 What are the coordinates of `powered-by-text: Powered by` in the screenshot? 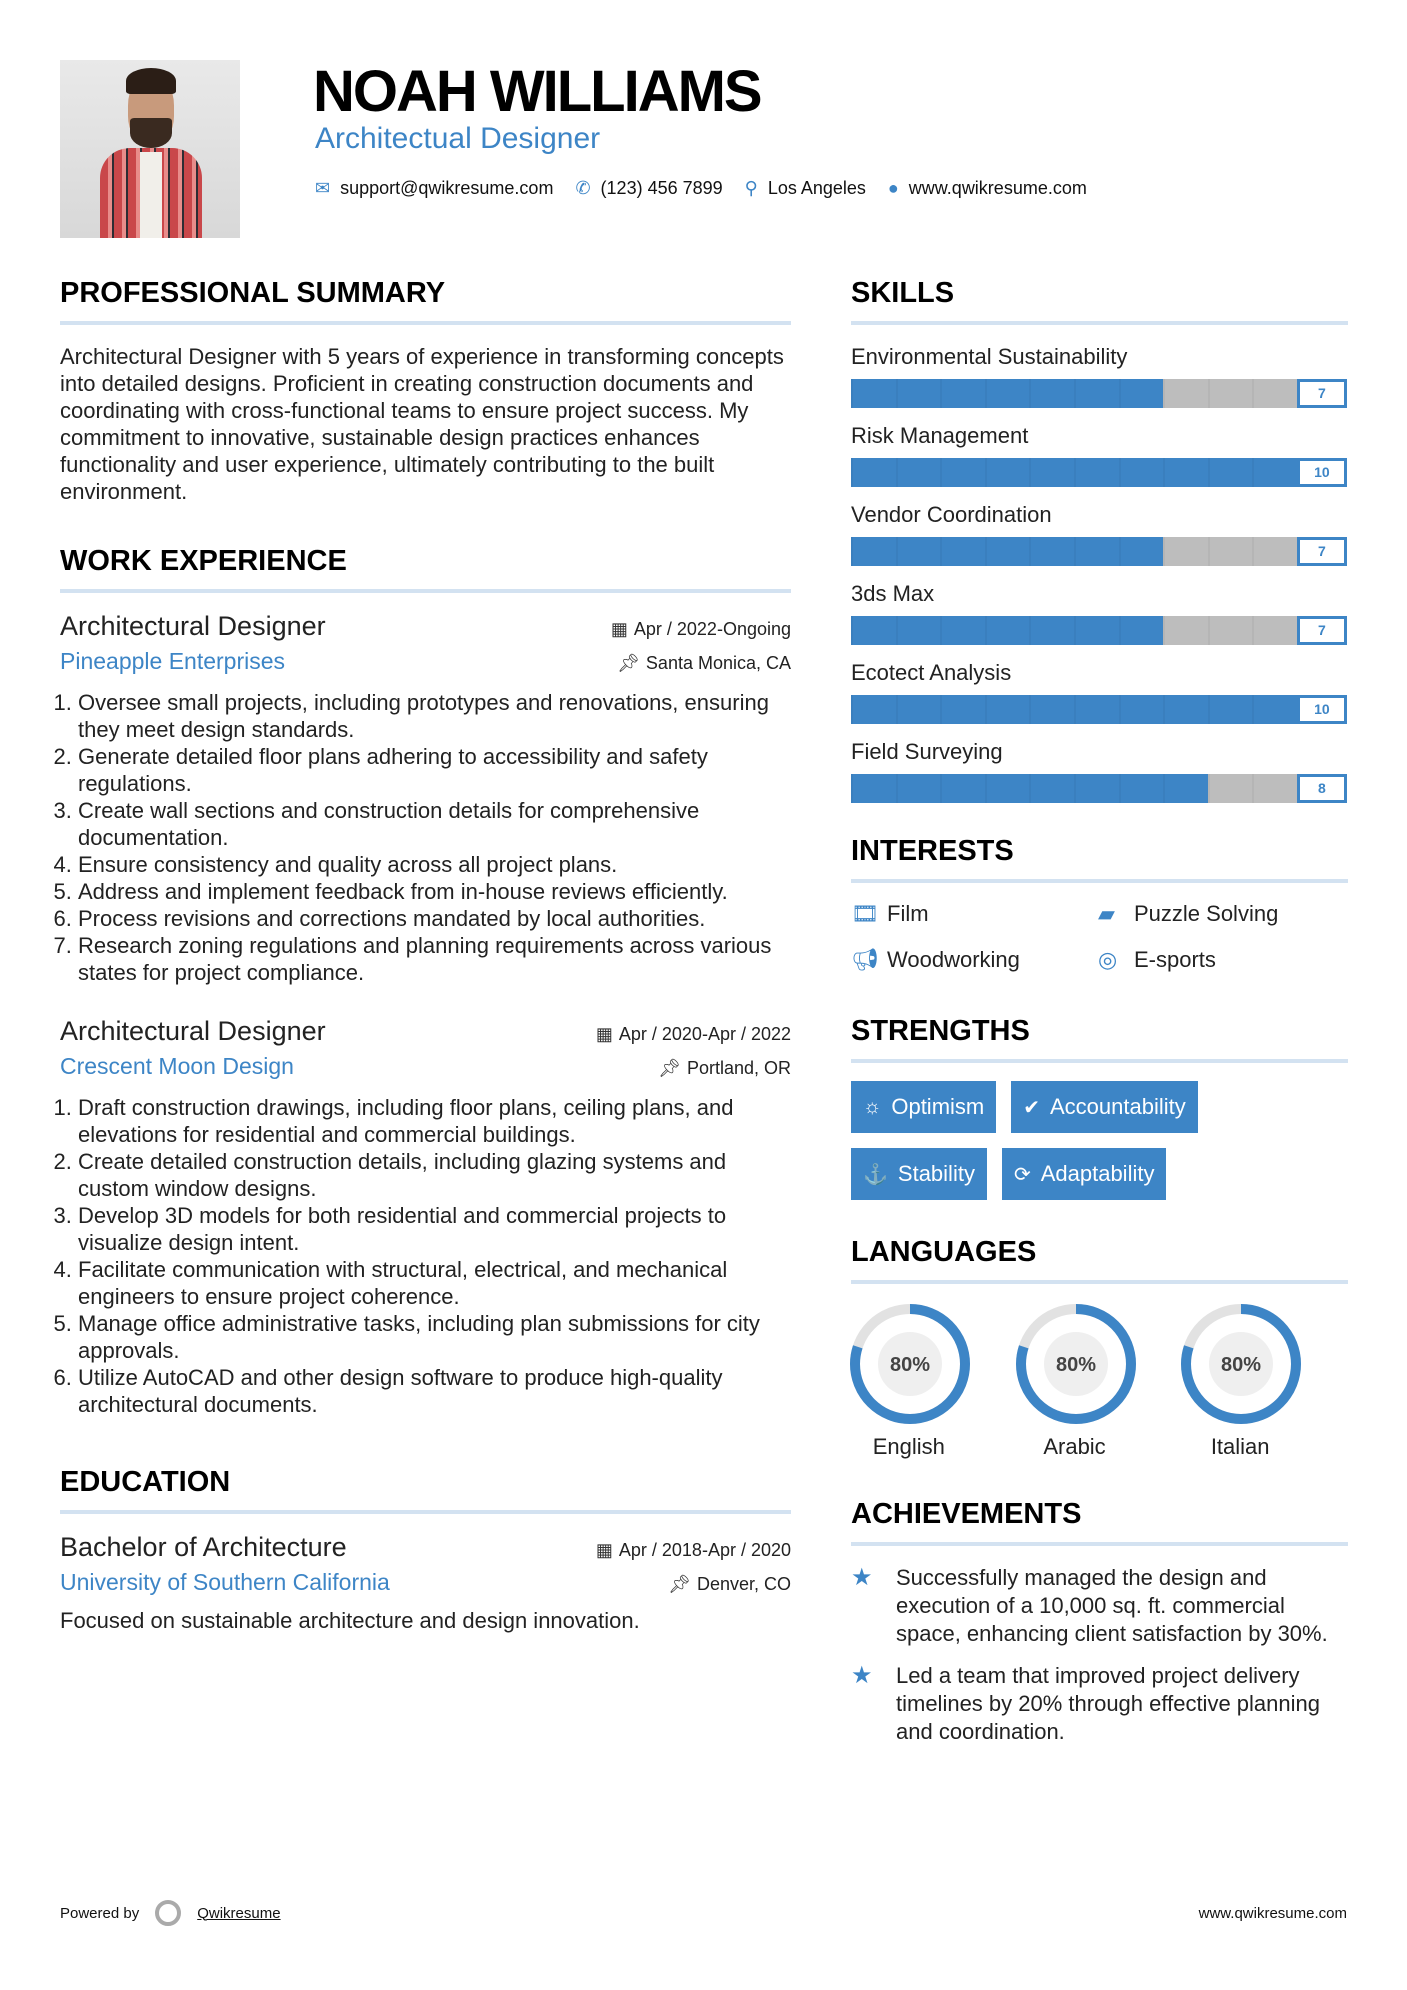 It's located at (100, 1913).